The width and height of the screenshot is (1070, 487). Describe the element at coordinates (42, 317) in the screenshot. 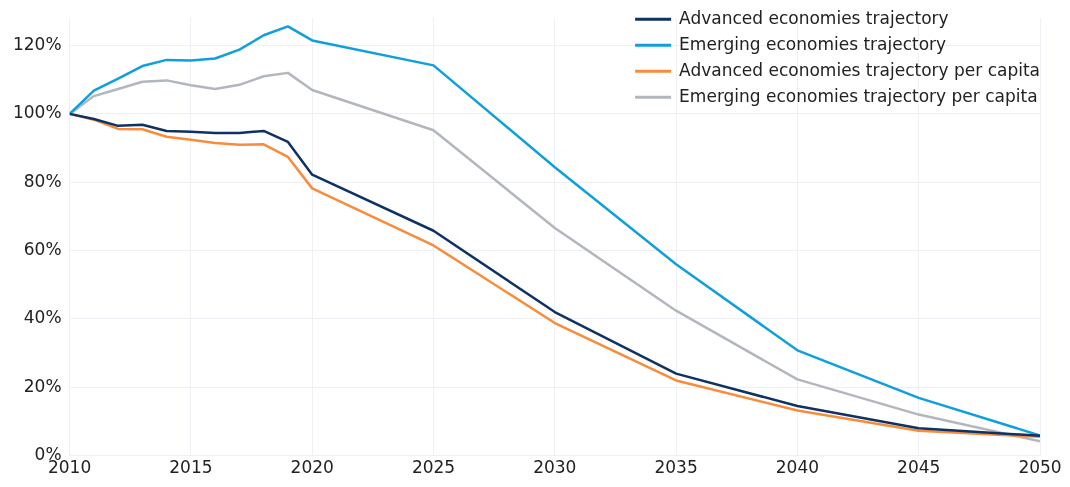

I see `y-tick-label: 40%` at that location.